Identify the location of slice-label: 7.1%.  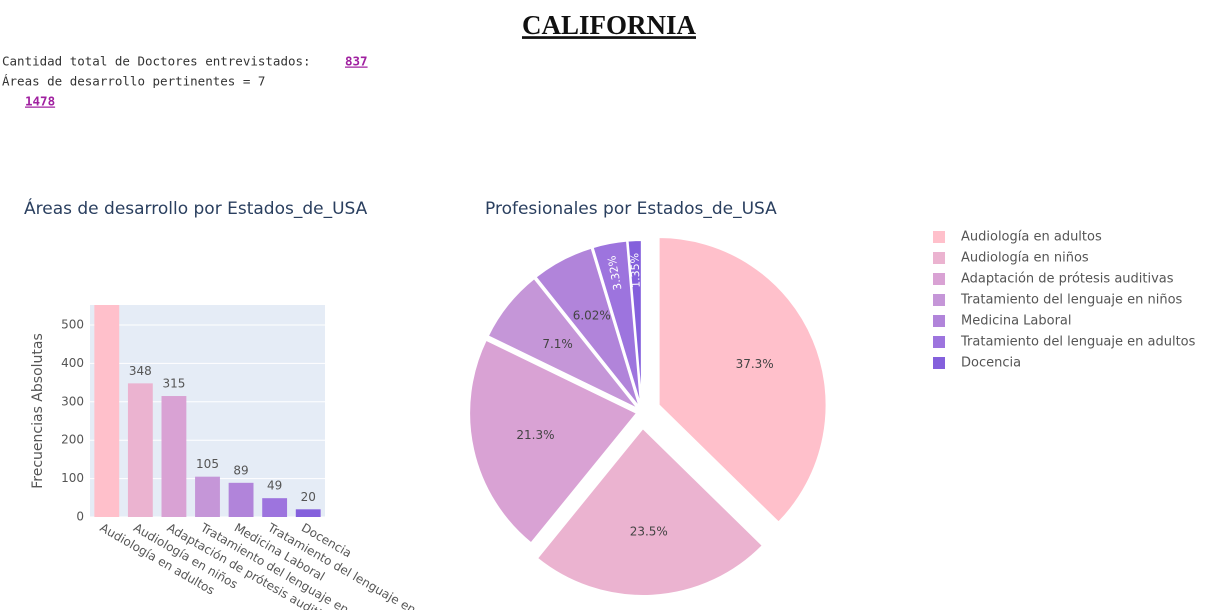
(557, 344).